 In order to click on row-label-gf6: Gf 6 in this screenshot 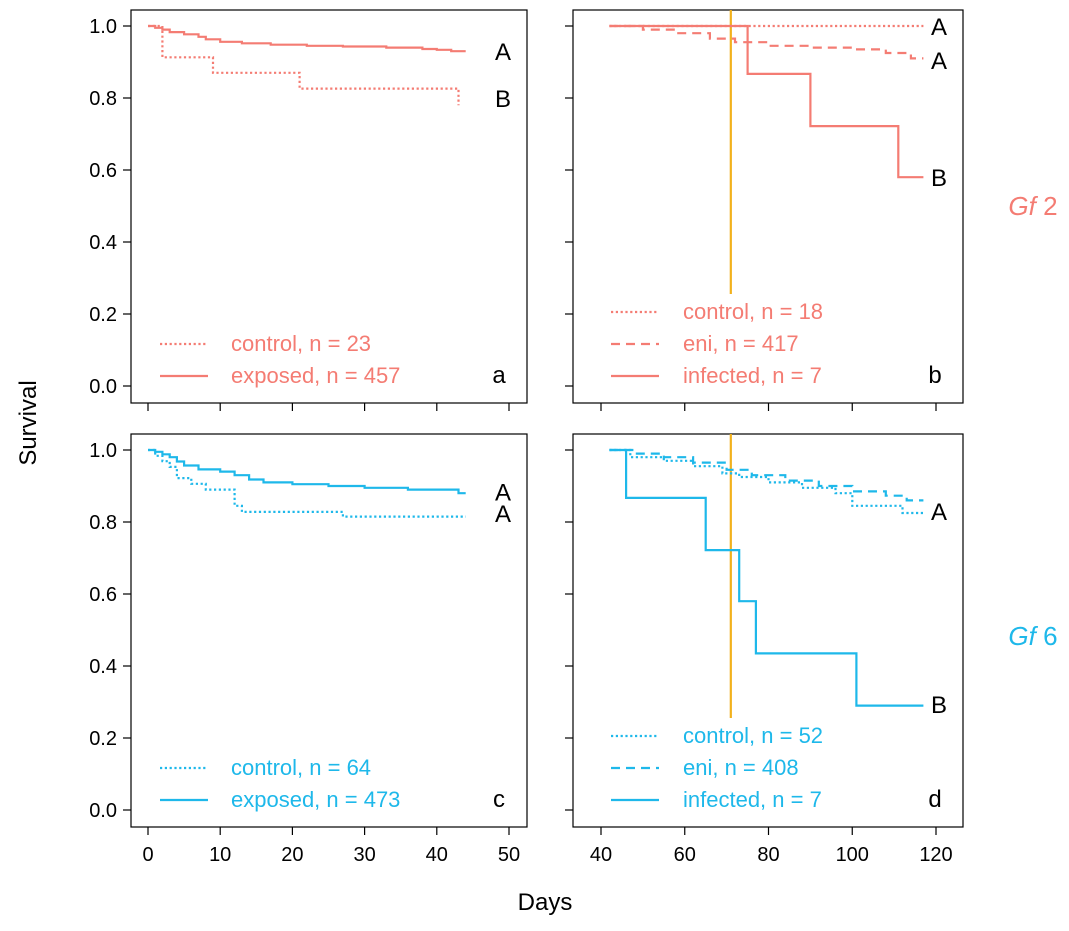, I will do `click(1032, 636)`.